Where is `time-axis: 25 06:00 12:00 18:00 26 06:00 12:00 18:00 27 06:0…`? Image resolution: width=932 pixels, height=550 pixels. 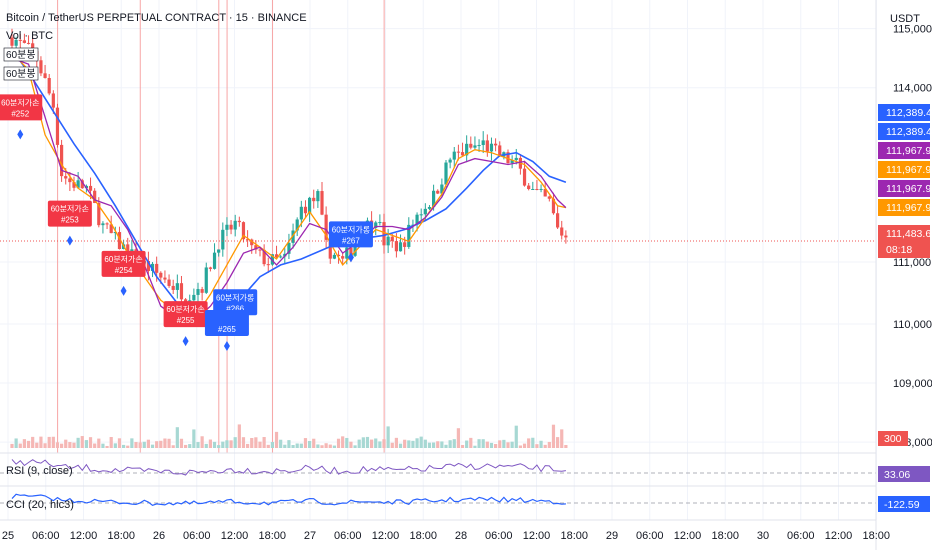 time-axis: 25 06:00 12:00 18:00 26 06:00 12:00 18:00 27 06:0… is located at coordinates (446, 536).